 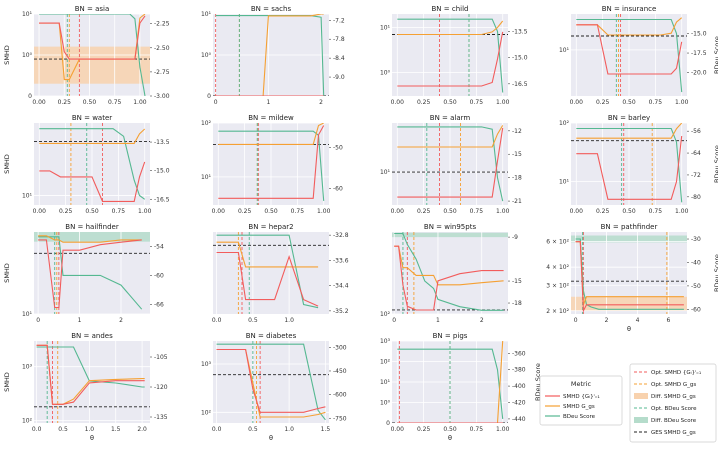 I want to click on diff-bdeu-band, so click(x=450, y=235).